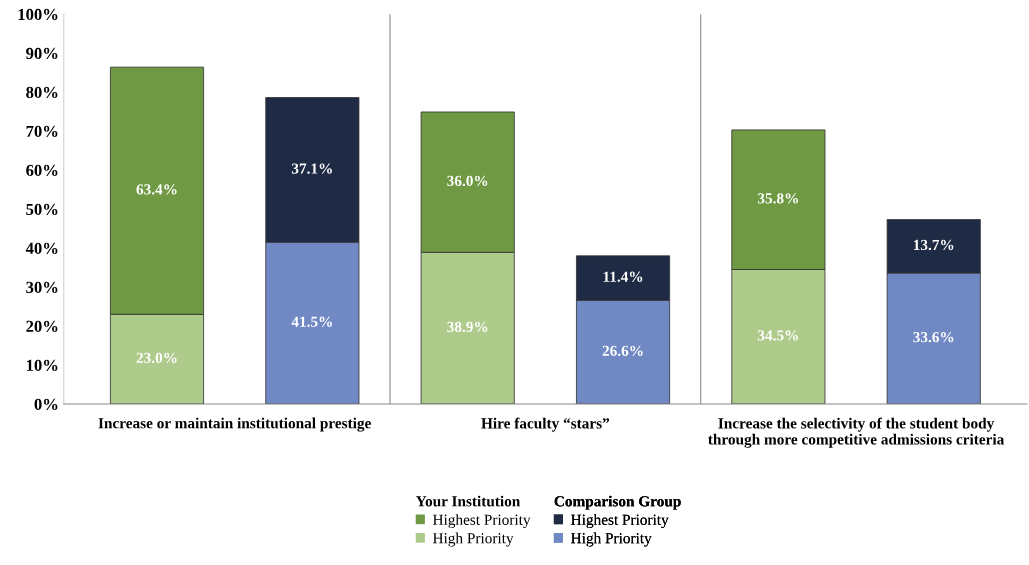  Describe the element at coordinates (42, 287) in the screenshot. I see `y-tick-label: 30%` at that location.